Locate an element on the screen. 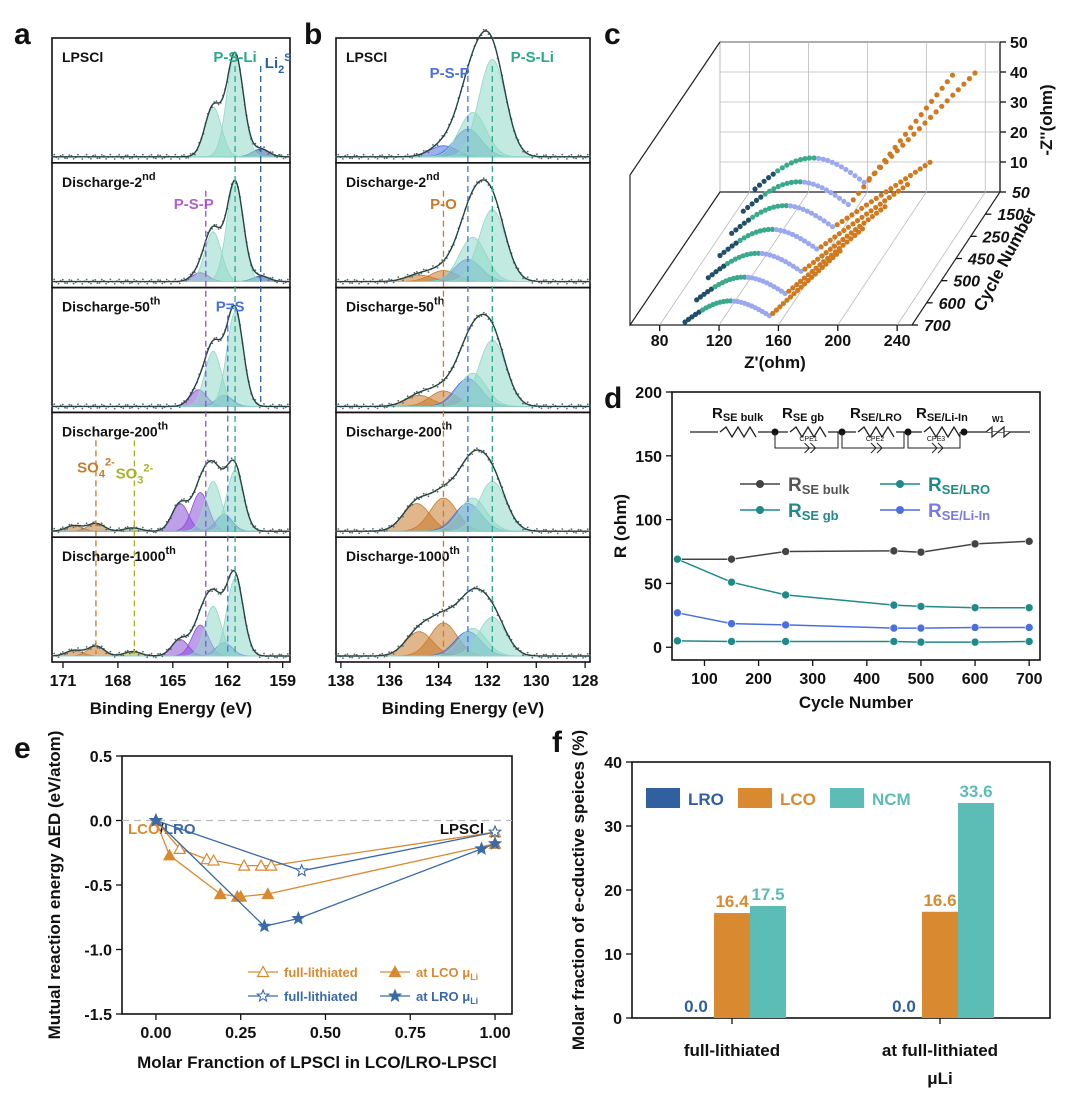 This screenshot has width=1080, height=1112. resistor-symbol is located at coordinates (808, 432).